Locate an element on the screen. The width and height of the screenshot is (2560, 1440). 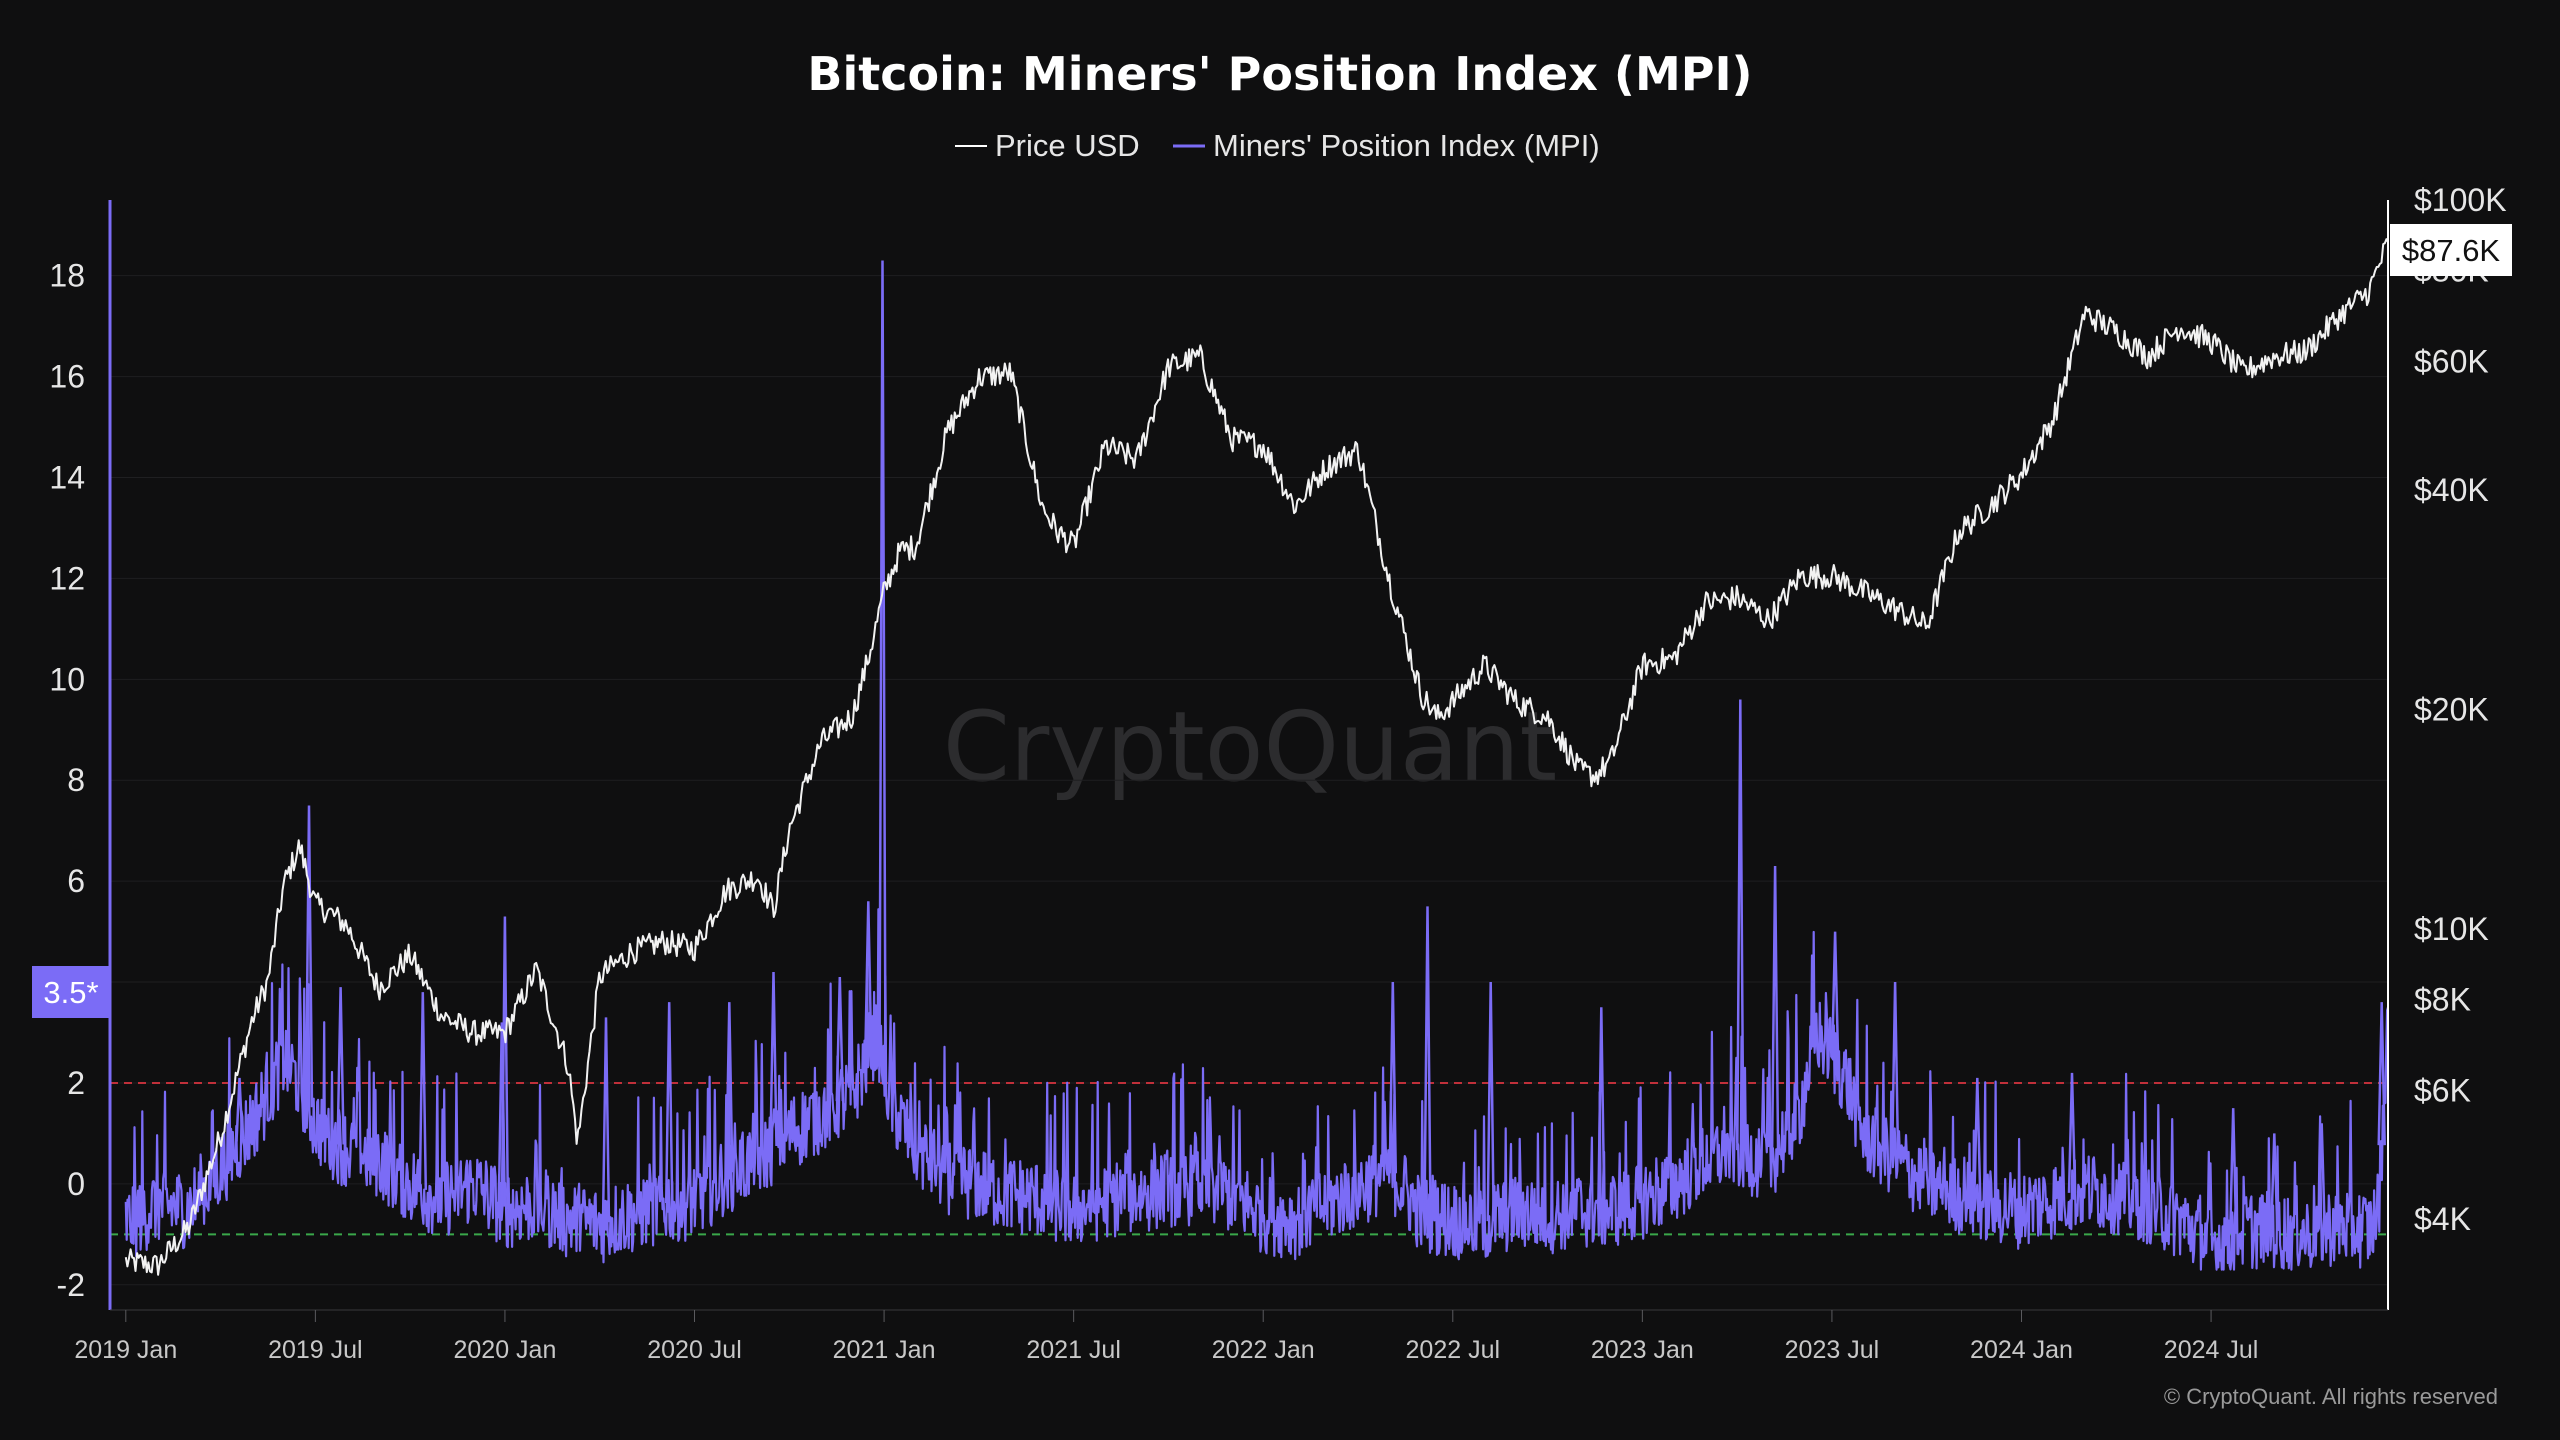
left-tick-label-6: 6 is located at coordinates (76, 881).